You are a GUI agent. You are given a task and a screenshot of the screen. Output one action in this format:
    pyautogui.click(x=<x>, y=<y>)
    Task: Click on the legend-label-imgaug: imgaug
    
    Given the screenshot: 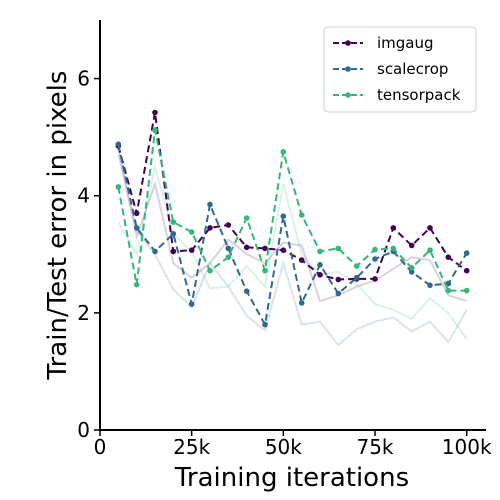 What is the action you would take?
    pyautogui.click(x=405, y=43)
    